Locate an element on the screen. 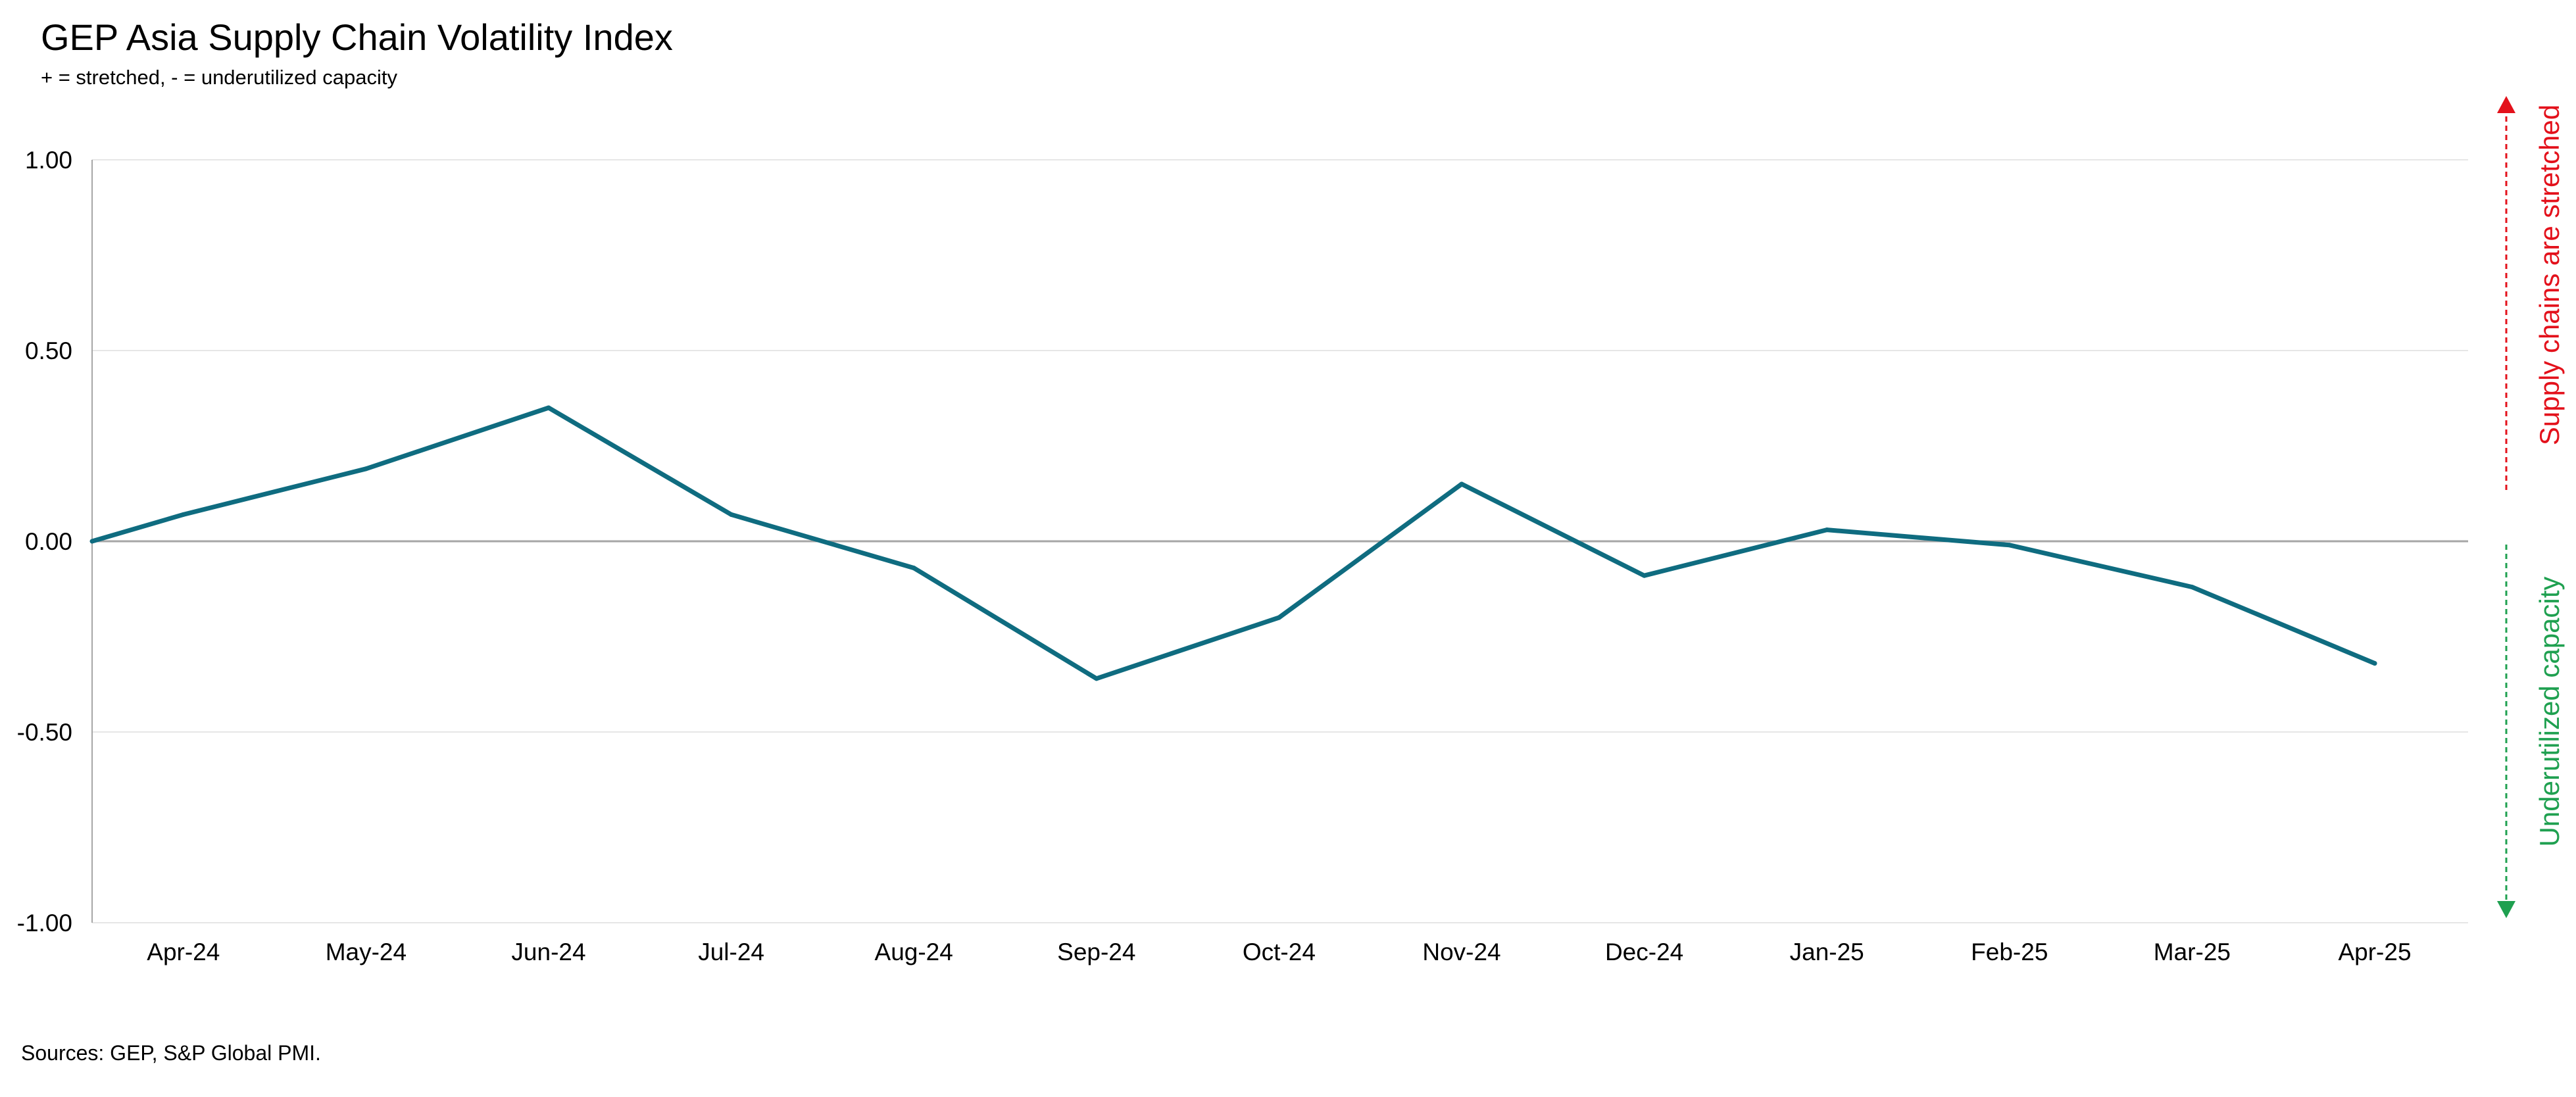 This screenshot has width=2576, height=1097. down-arrow-icon is located at coordinates (2506, 909).